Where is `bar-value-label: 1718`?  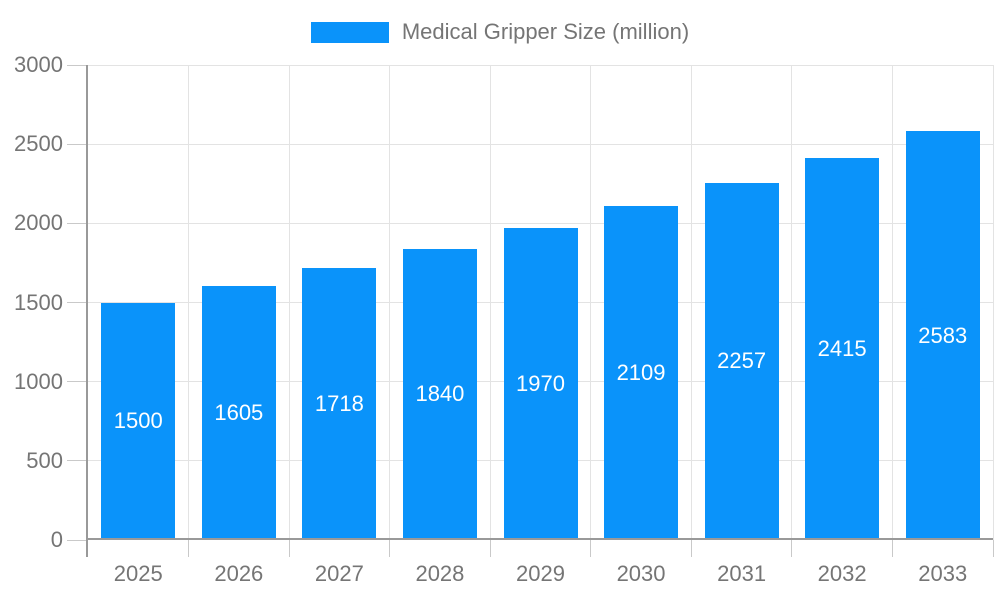
bar-value-label: 1718 is located at coordinates (339, 403).